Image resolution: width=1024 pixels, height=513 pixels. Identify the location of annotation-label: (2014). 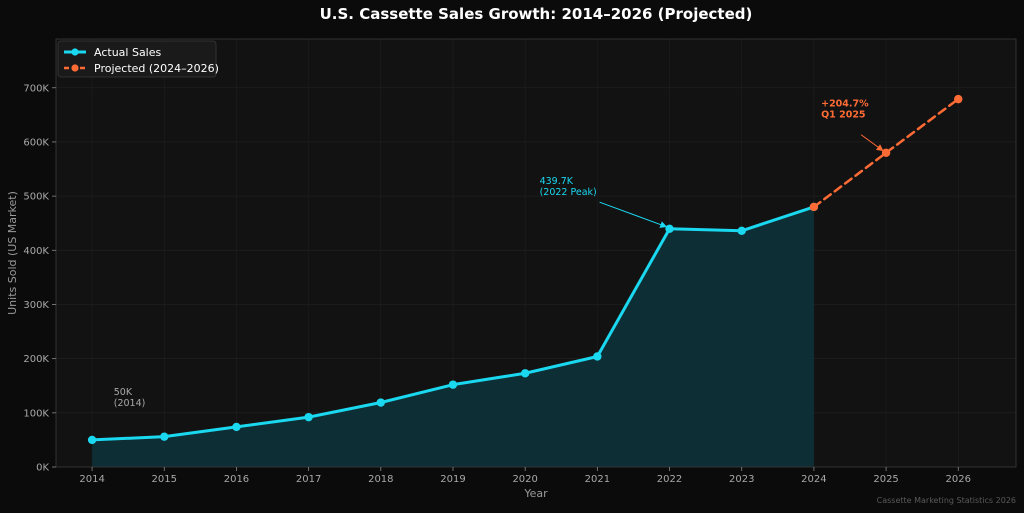
(130, 403).